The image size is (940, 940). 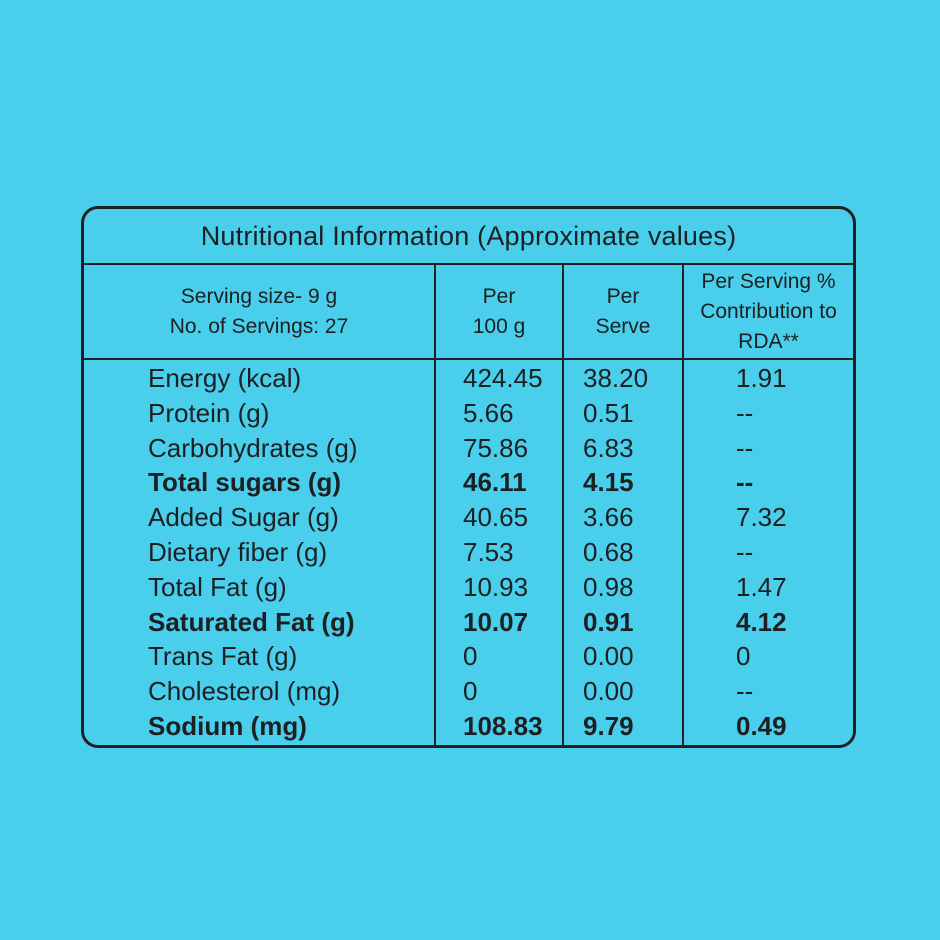 What do you see at coordinates (496, 621) in the screenshot?
I see `per-100g-value: 10.07` at bounding box center [496, 621].